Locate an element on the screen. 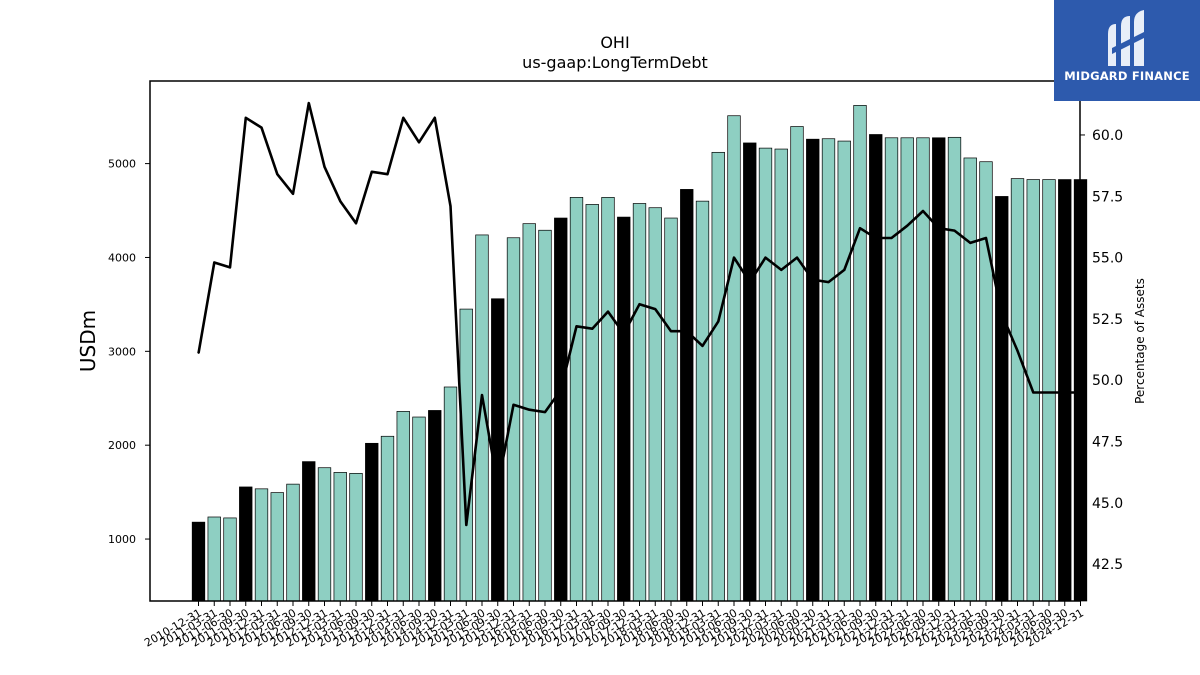  logo-mark-icon is located at coordinates (1128, 38).